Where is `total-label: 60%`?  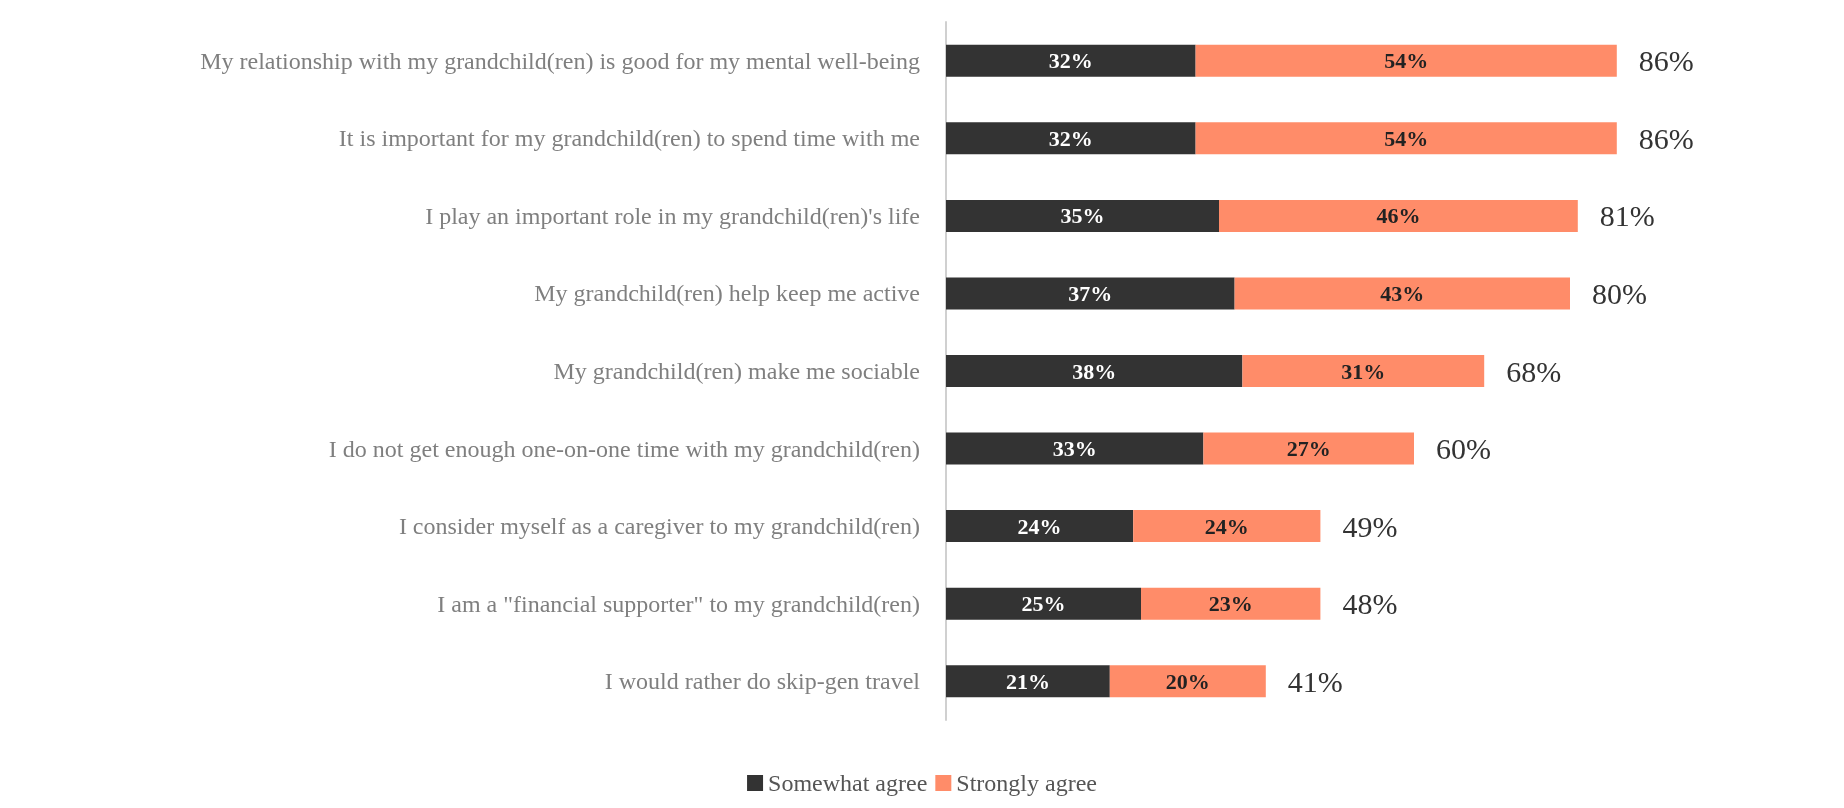
total-label: 60% is located at coordinates (1463, 449).